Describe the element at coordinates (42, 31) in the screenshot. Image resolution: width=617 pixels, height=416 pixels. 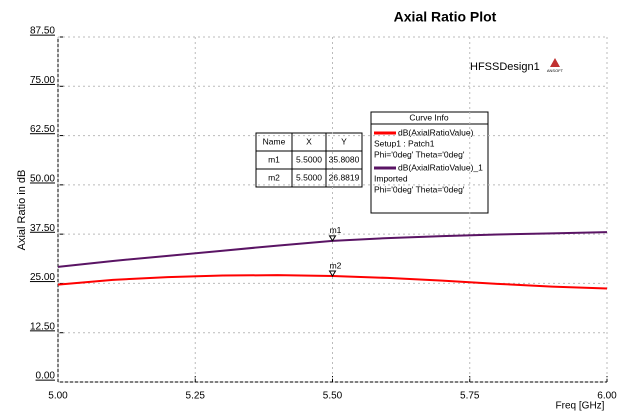
I see `y-tick-label: 87.50` at that location.